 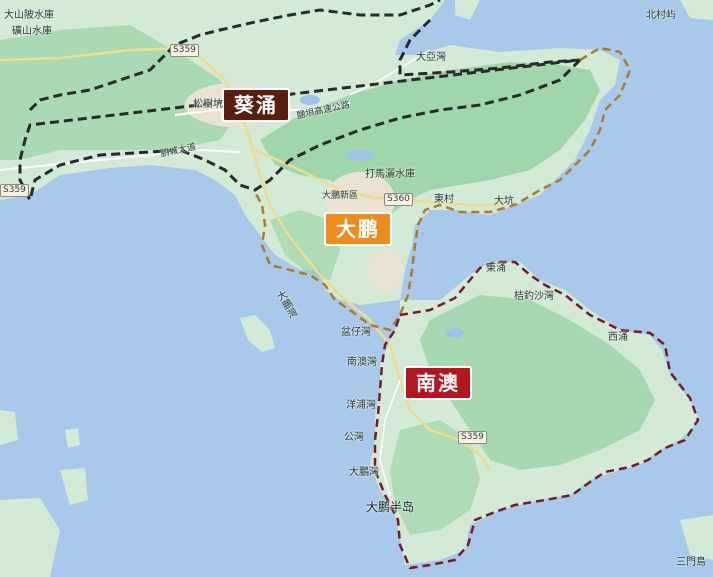 I want to click on label-yangmei-bay: 洋浦灣, so click(x=361, y=405).